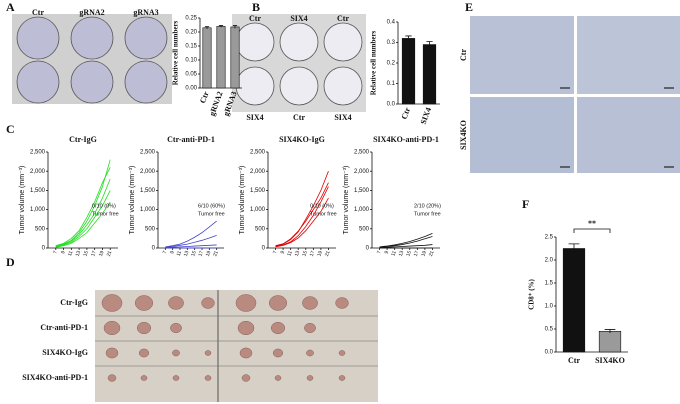 The image size is (680, 404). What do you see at coordinates (44, 249) in the screenshot?
I see `y-tick-label: 0` at bounding box center [44, 249].